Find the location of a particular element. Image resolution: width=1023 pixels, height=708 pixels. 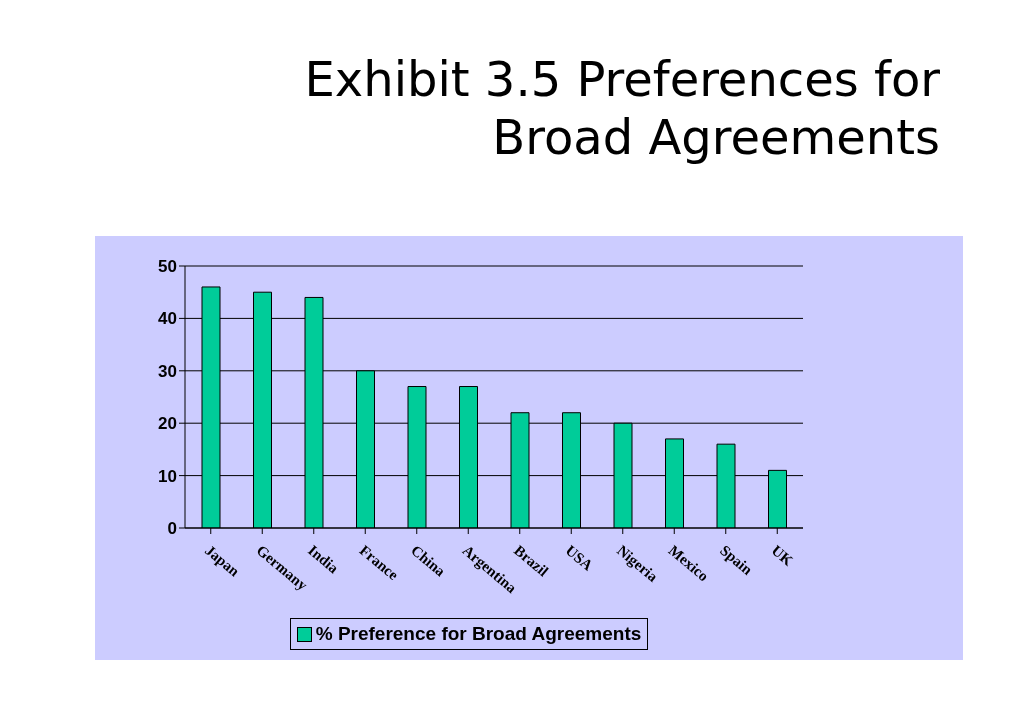

chart-title: Exhibit 3.5 Preferences for Broad Agreements is located at coordinates (621, 108).